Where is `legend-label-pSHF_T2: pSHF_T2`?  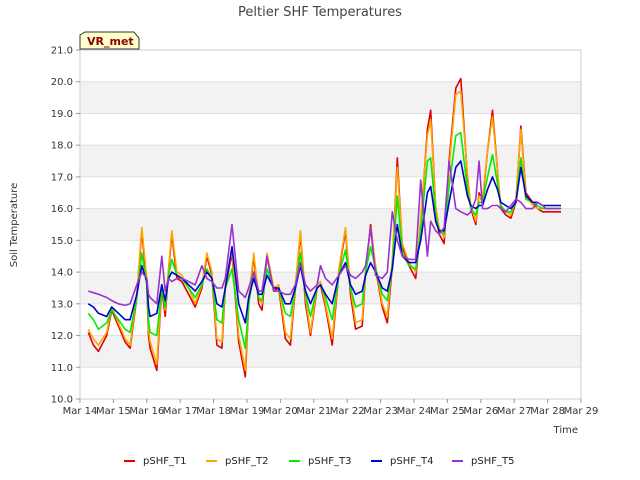
legend-label-pSHF_T2: pSHF_T2 is located at coordinates (246, 461).